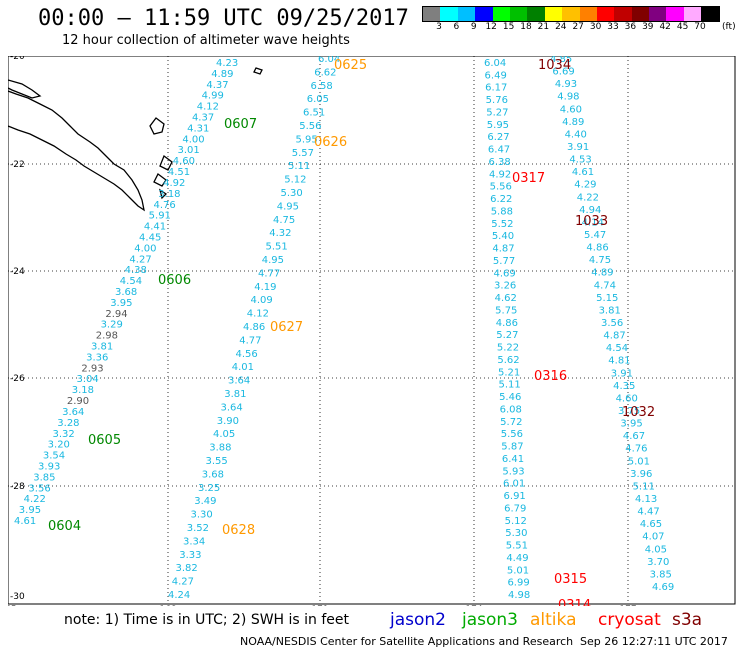 This screenshot has width=740, height=650. Describe the element at coordinates (513, 459) in the screenshot. I see `swh-value: 6.41` at that location.